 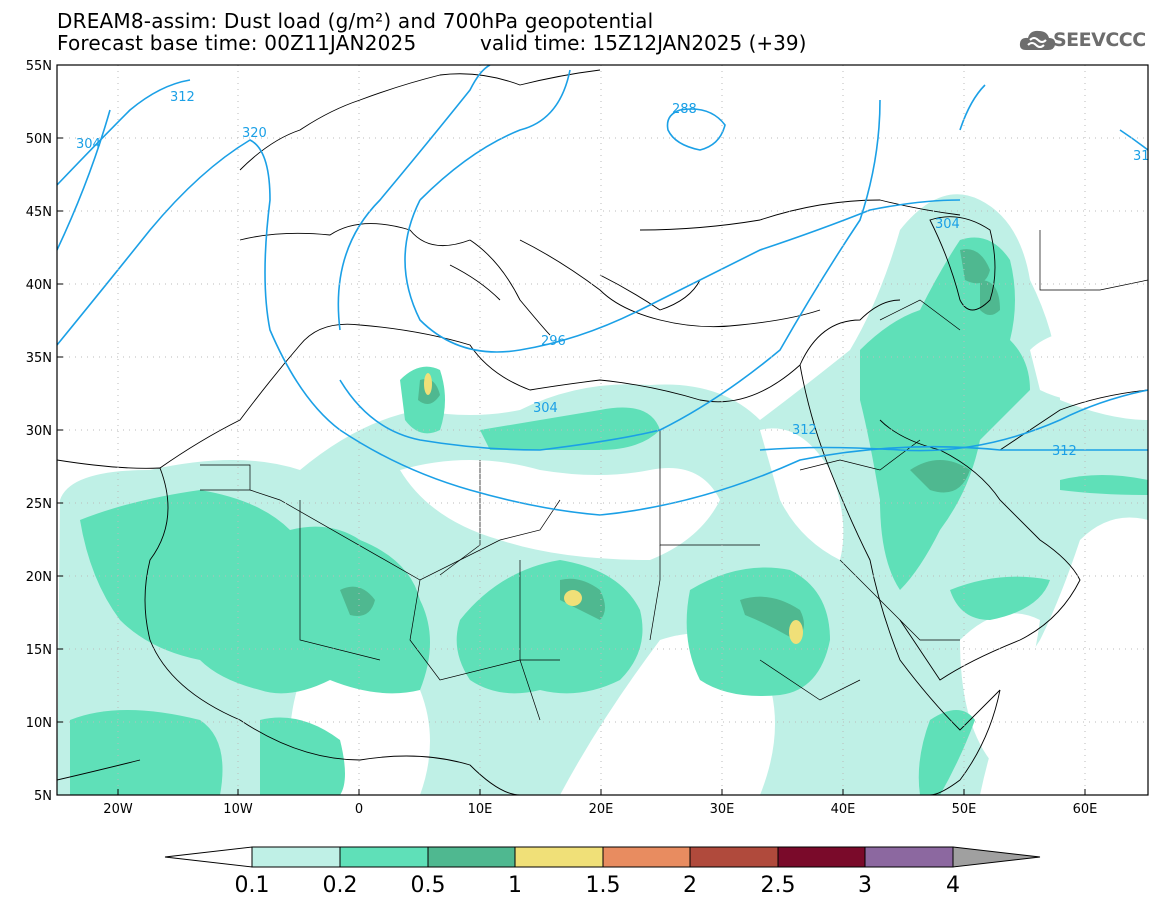 What do you see at coordinates (722, 809) in the screenshot?
I see `lon-label: 30E` at bounding box center [722, 809].